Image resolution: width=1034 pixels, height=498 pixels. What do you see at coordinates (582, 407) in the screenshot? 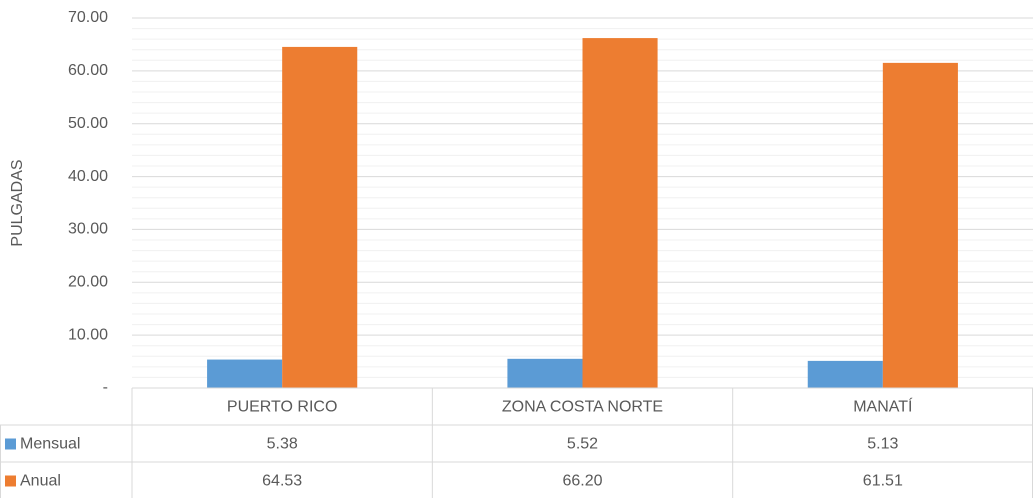
I see `x-tick-label: ZONA COSTA NORTE` at bounding box center [582, 407].